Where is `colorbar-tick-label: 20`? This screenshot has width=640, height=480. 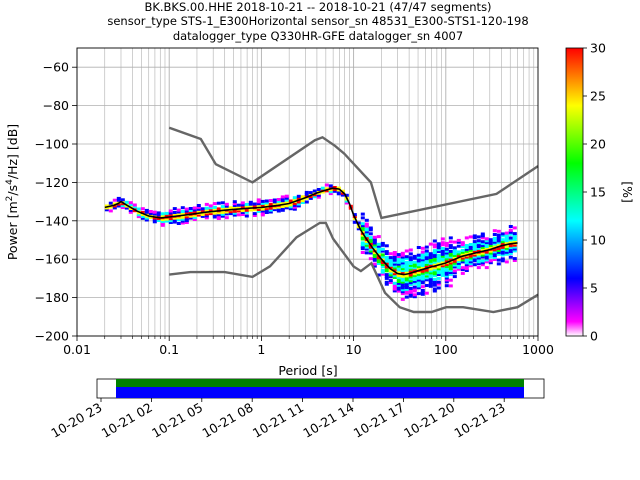
colorbar-tick-label: 20 is located at coordinates (598, 144).